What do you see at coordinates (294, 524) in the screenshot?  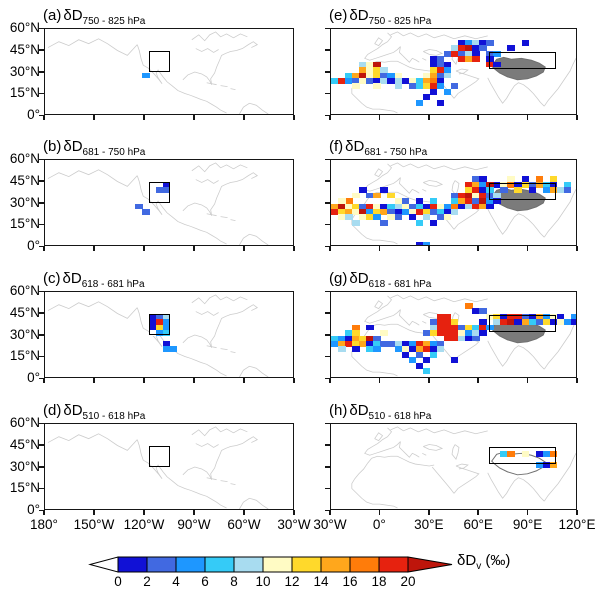 I see `x-axis-label: 30°W` at bounding box center [294, 524].